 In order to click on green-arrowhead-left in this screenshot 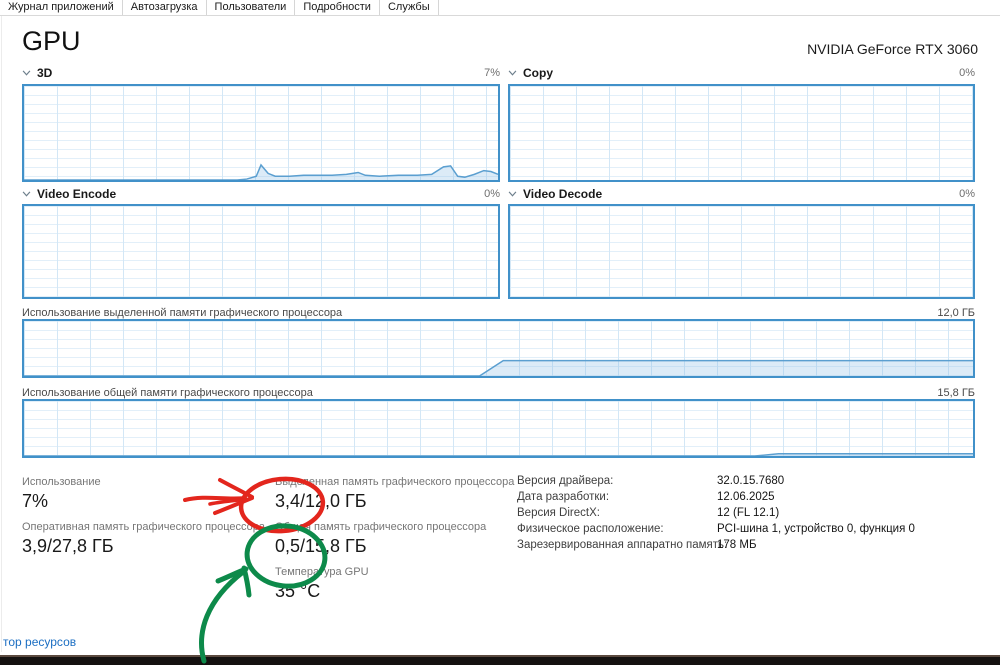, I will do `click(232, 575)`.